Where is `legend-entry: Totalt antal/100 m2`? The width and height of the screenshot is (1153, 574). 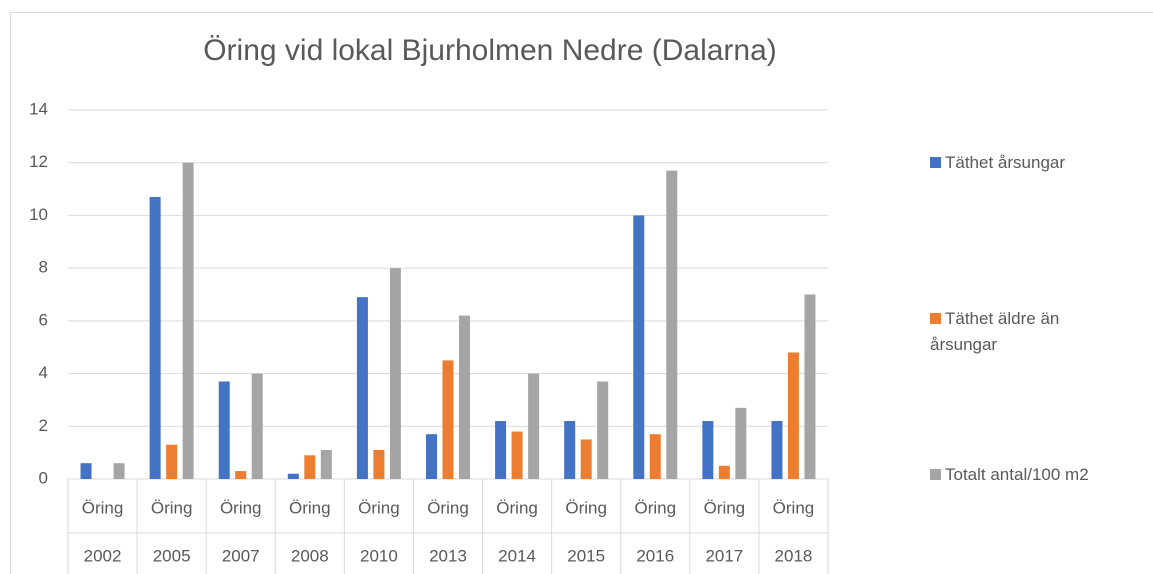 legend-entry: Totalt antal/100 m2 is located at coordinates (1030, 475).